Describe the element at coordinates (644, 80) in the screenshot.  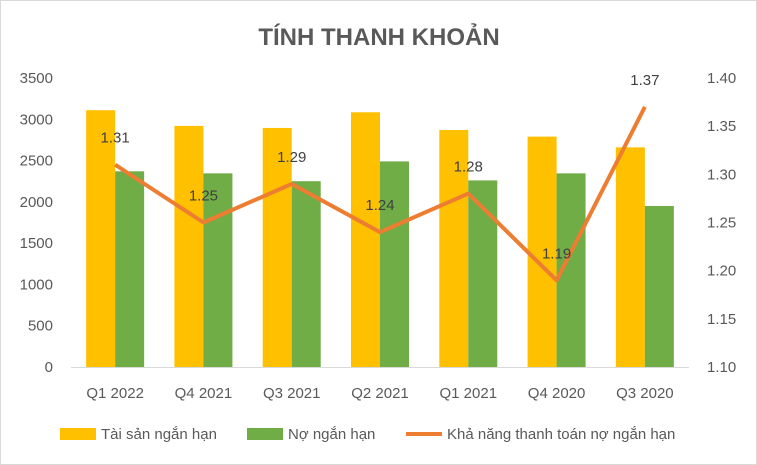
I see `line-data-label: 1.37` at that location.